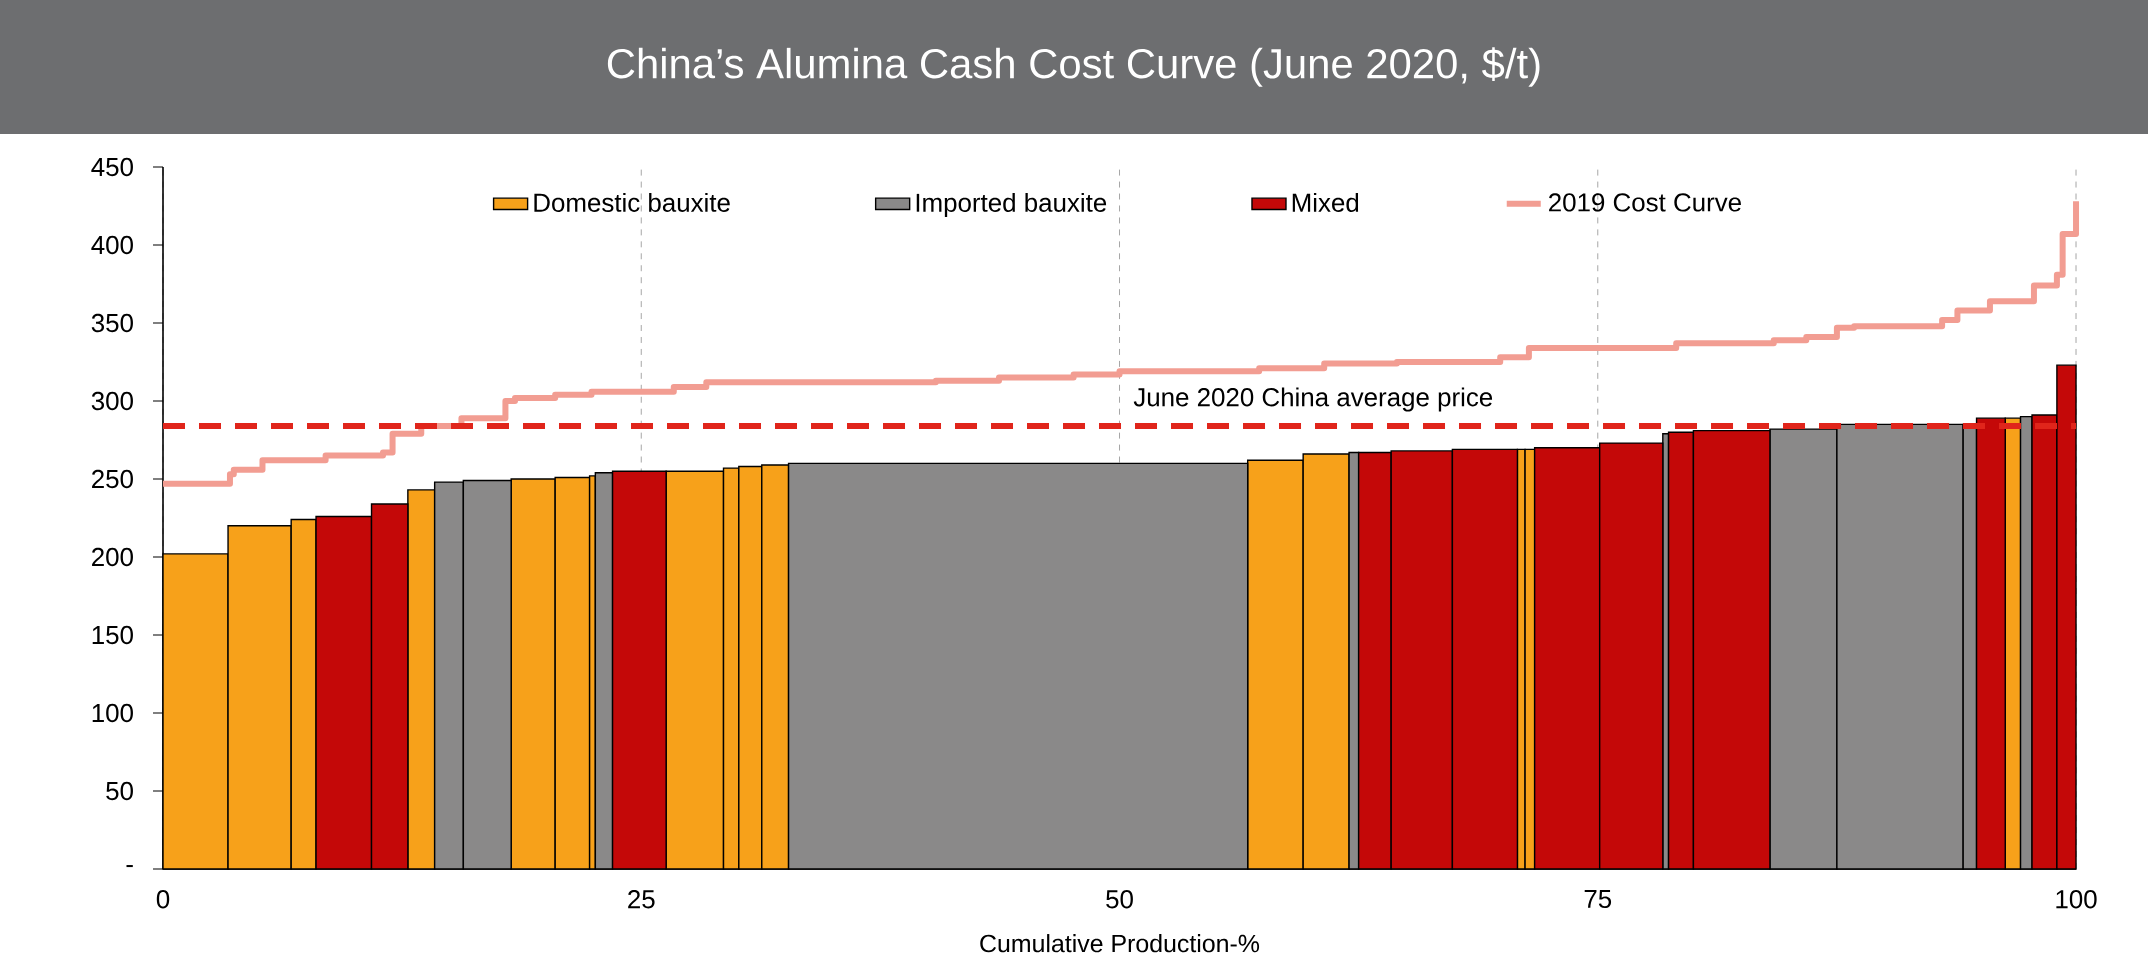 This screenshot has height=973, width=2148. Describe the element at coordinates (1325, 202) in the screenshot. I see `legend-label: Mixed` at that location.